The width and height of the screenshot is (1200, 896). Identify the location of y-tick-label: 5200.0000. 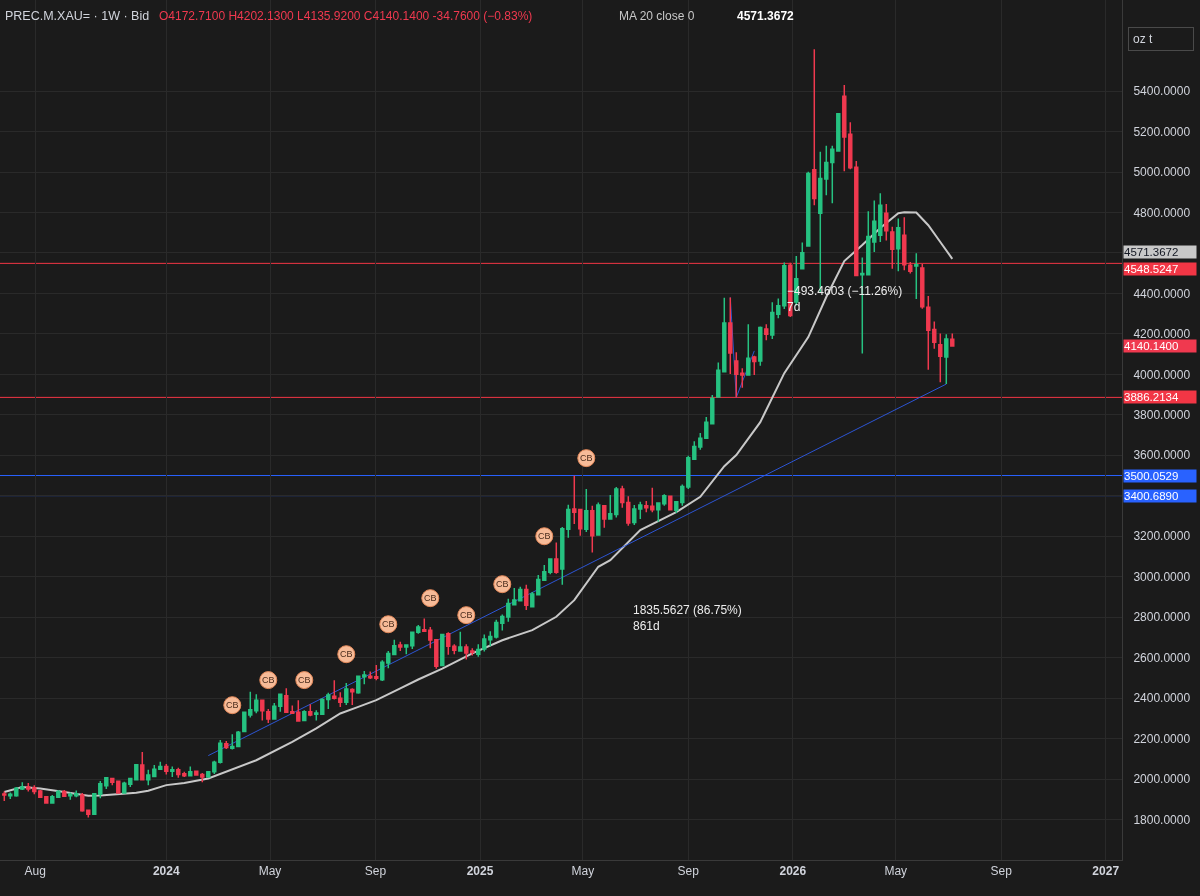
(1162, 131).